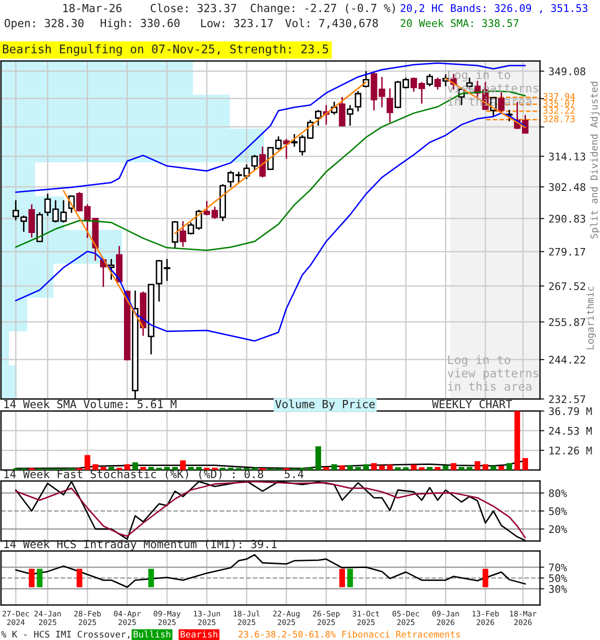 The width and height of the screenshot is (600, 640). Describe the element at coordinates (493, 373) in the screenshot. I see `annotation: Log in to view patterns in this area` at that location.